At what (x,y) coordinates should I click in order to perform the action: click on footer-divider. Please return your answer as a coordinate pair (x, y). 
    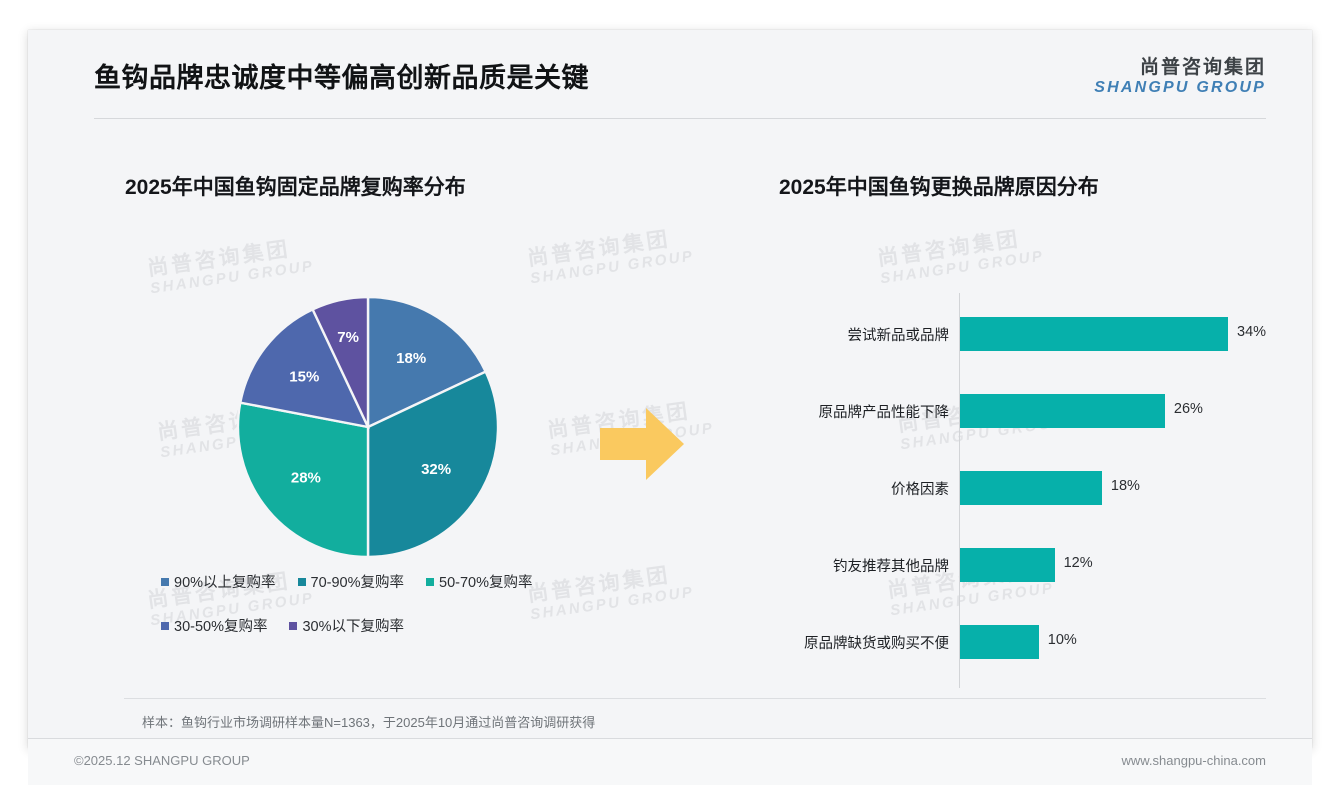
    Looking at the image, I should click on (670, 738).